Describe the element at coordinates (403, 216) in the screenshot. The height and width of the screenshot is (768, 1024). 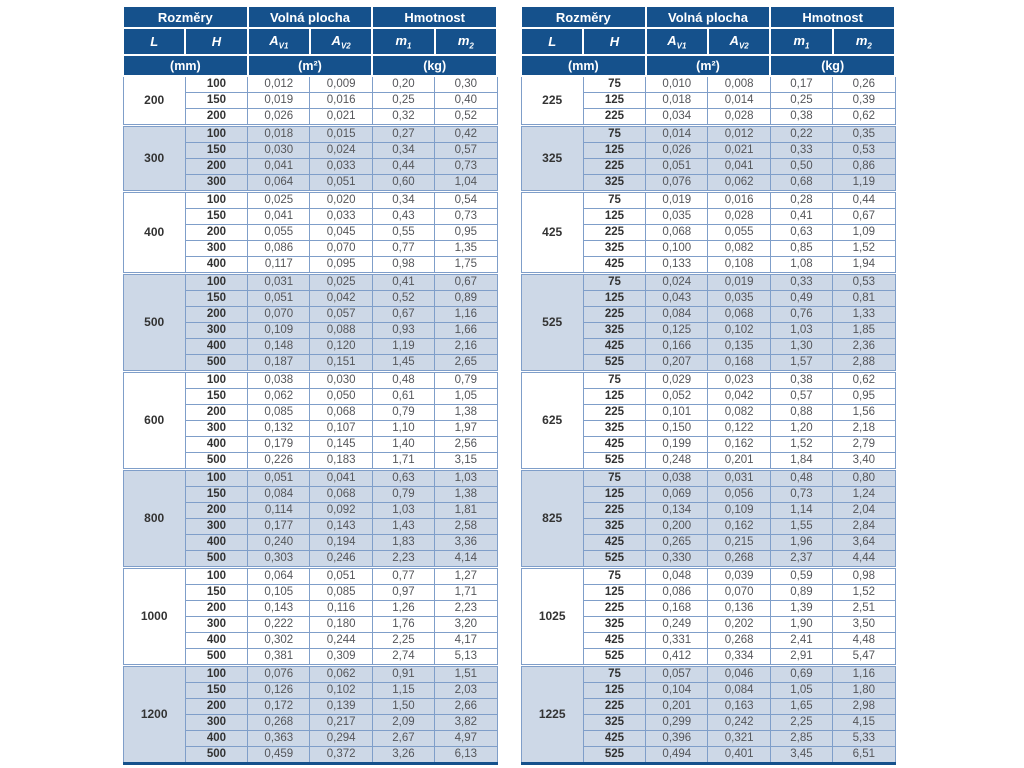
I see `mass-m1-value: 0,43` at that location.